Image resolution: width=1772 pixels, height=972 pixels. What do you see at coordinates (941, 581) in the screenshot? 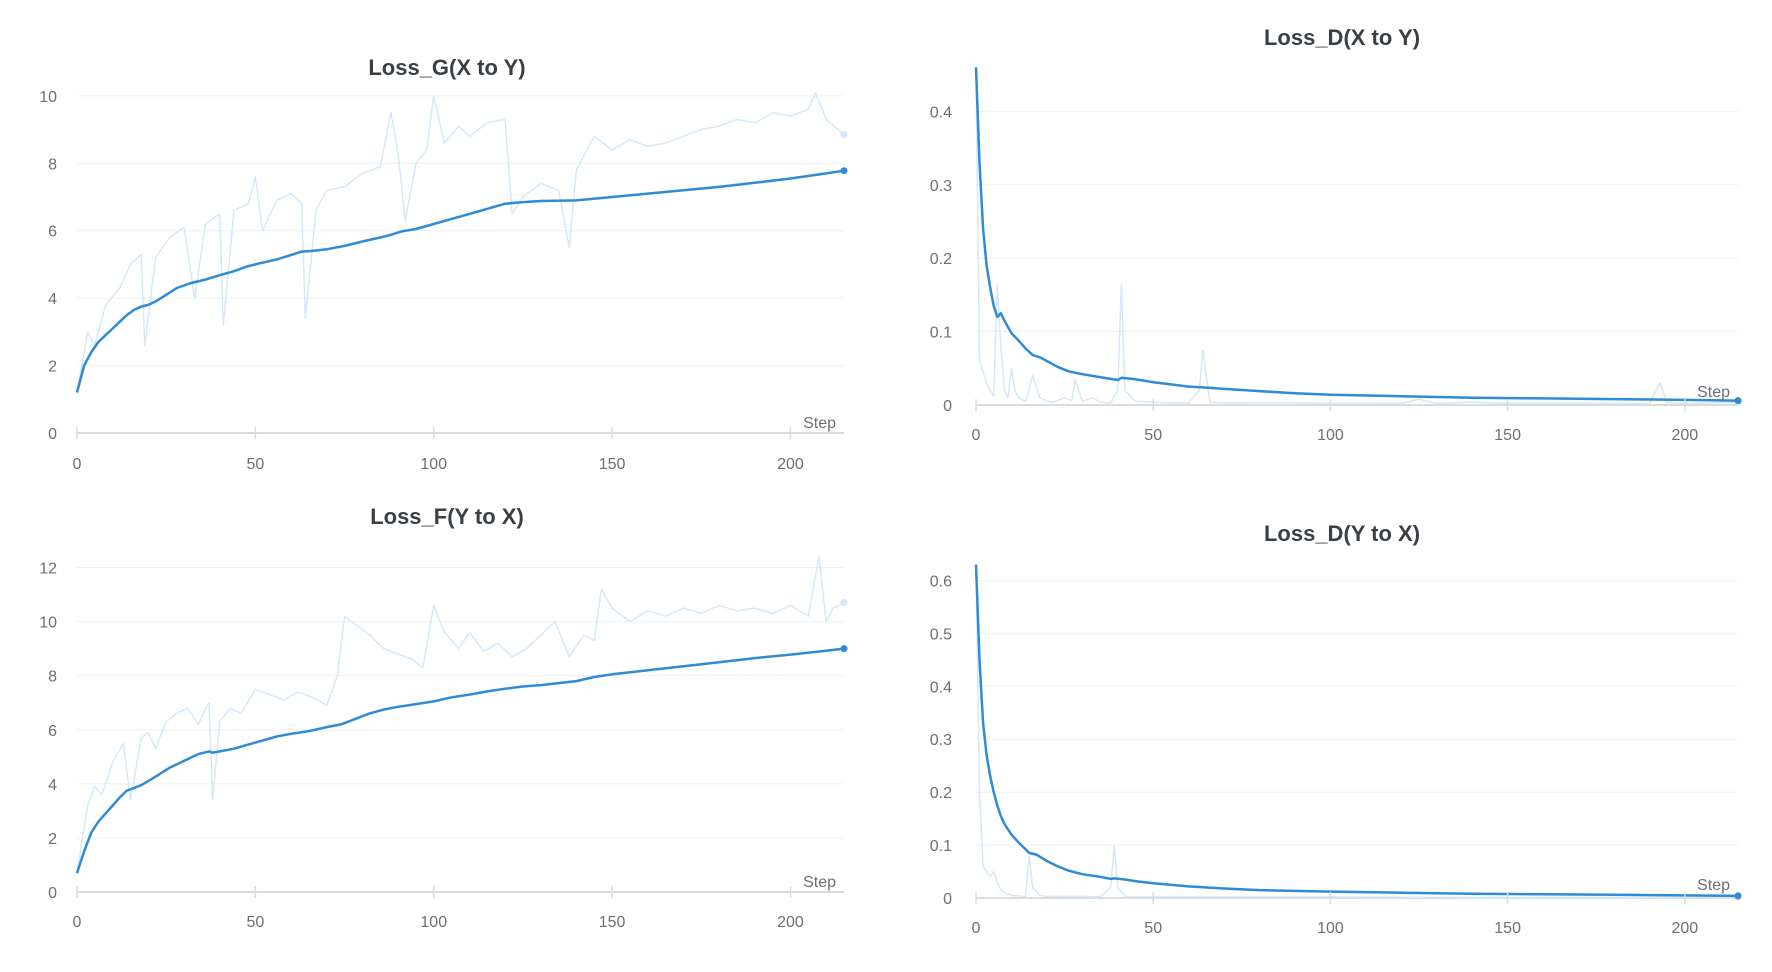
I see `y-tick-label: 0.6` at bounding box center [941, 581].